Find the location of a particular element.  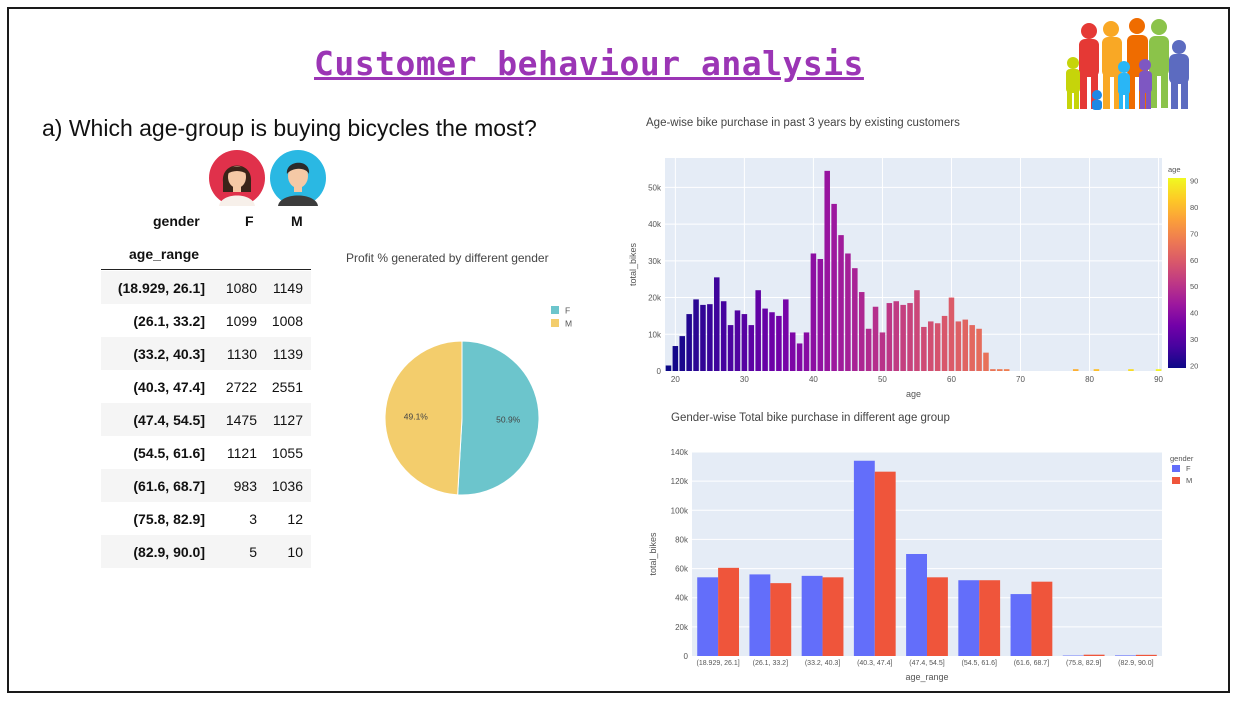

y-tick-label: 10k is located at coordinates (655, 334).